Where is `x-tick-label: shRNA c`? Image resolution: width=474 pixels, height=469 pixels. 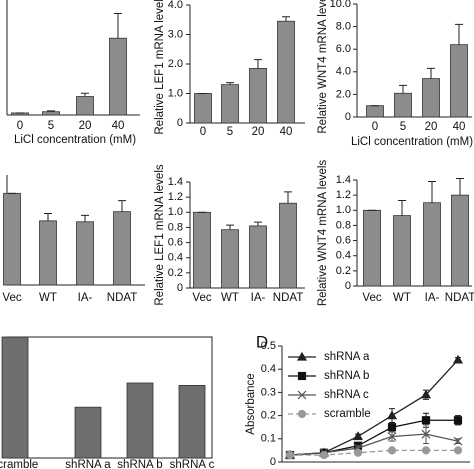
x-tick-label: shRNA c is located at coordinates (192, 464).